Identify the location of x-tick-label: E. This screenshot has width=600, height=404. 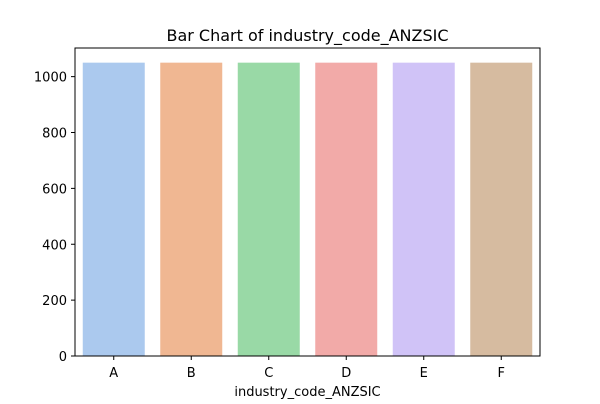
(424, 373).